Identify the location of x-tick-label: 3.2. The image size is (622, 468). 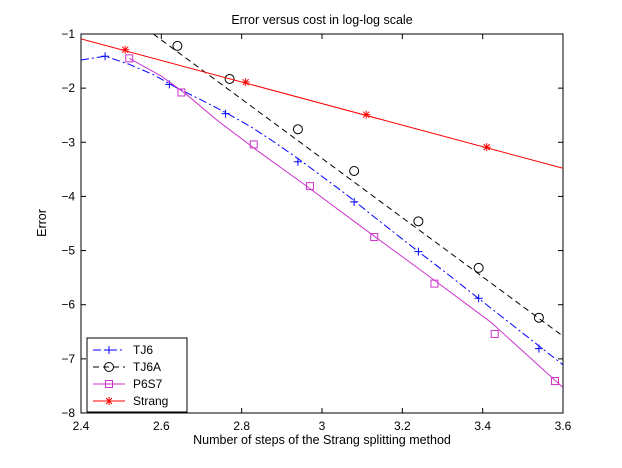
(402, 426).